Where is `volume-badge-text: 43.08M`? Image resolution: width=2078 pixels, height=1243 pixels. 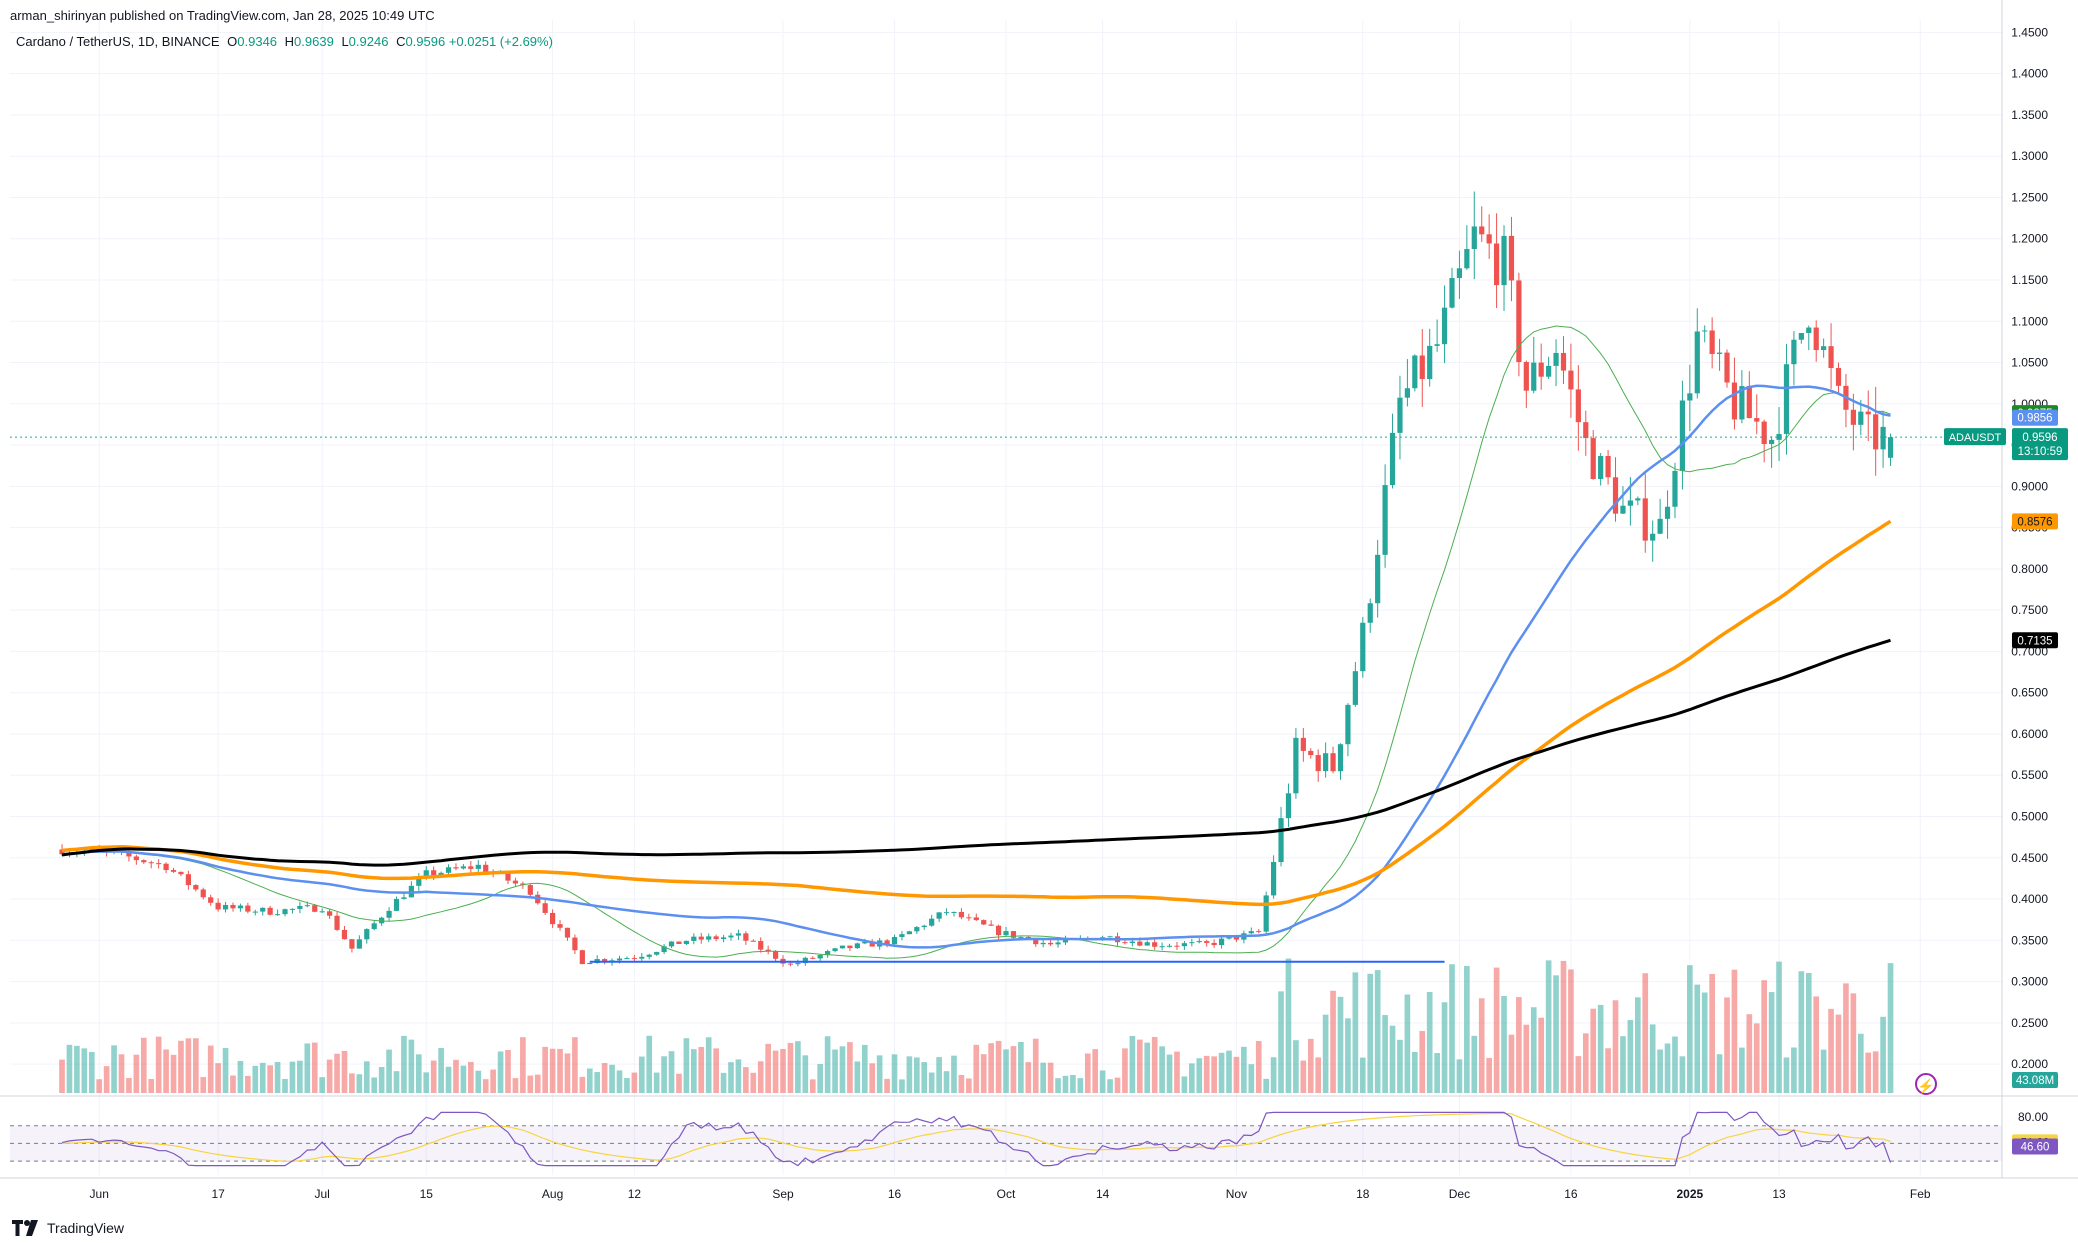
volume-badge-text: 43.08M is located at coordinates (2035, 1081).